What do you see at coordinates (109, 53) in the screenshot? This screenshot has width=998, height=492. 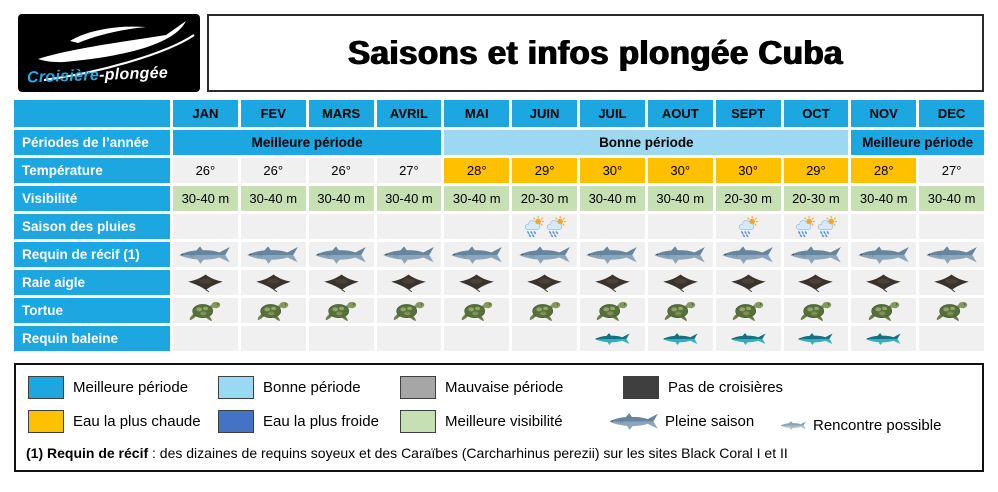 I see `logo: Croisière-plongée` at bounding box center [109, 53].